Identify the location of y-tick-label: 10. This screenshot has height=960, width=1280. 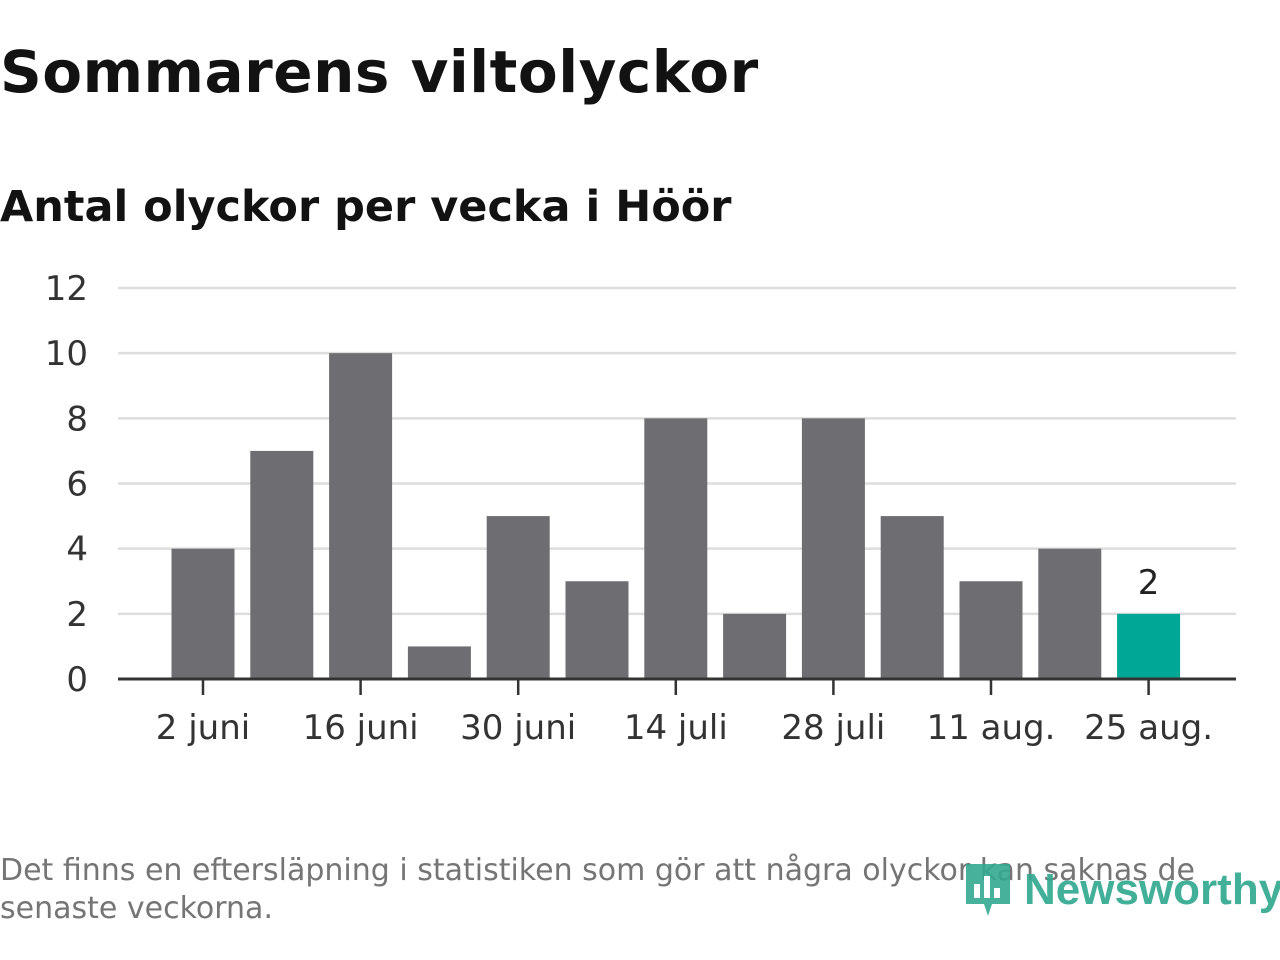
(66, 354).